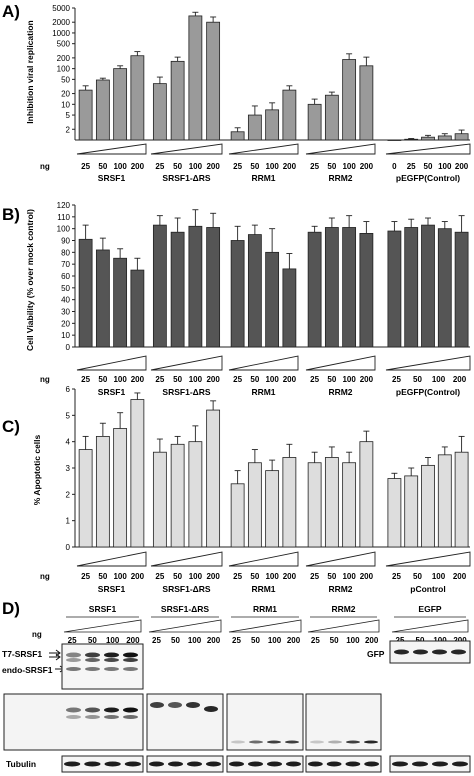  What do you see at coordinates (263, 392) in the screenshot?
I see `group-label: RRM1` at bounding box center [263, 392].